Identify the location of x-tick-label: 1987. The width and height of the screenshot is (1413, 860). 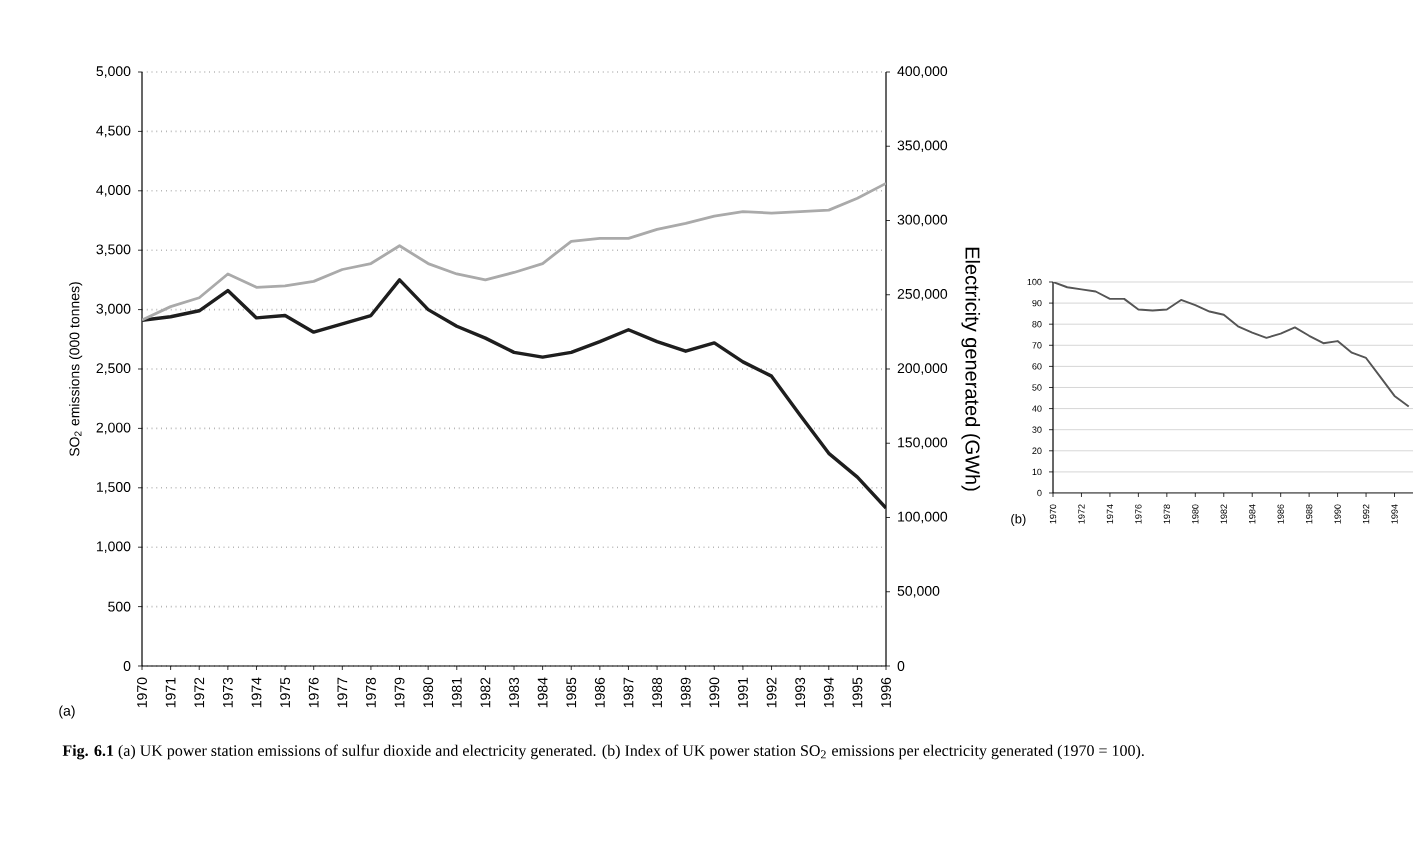
(628, 692).